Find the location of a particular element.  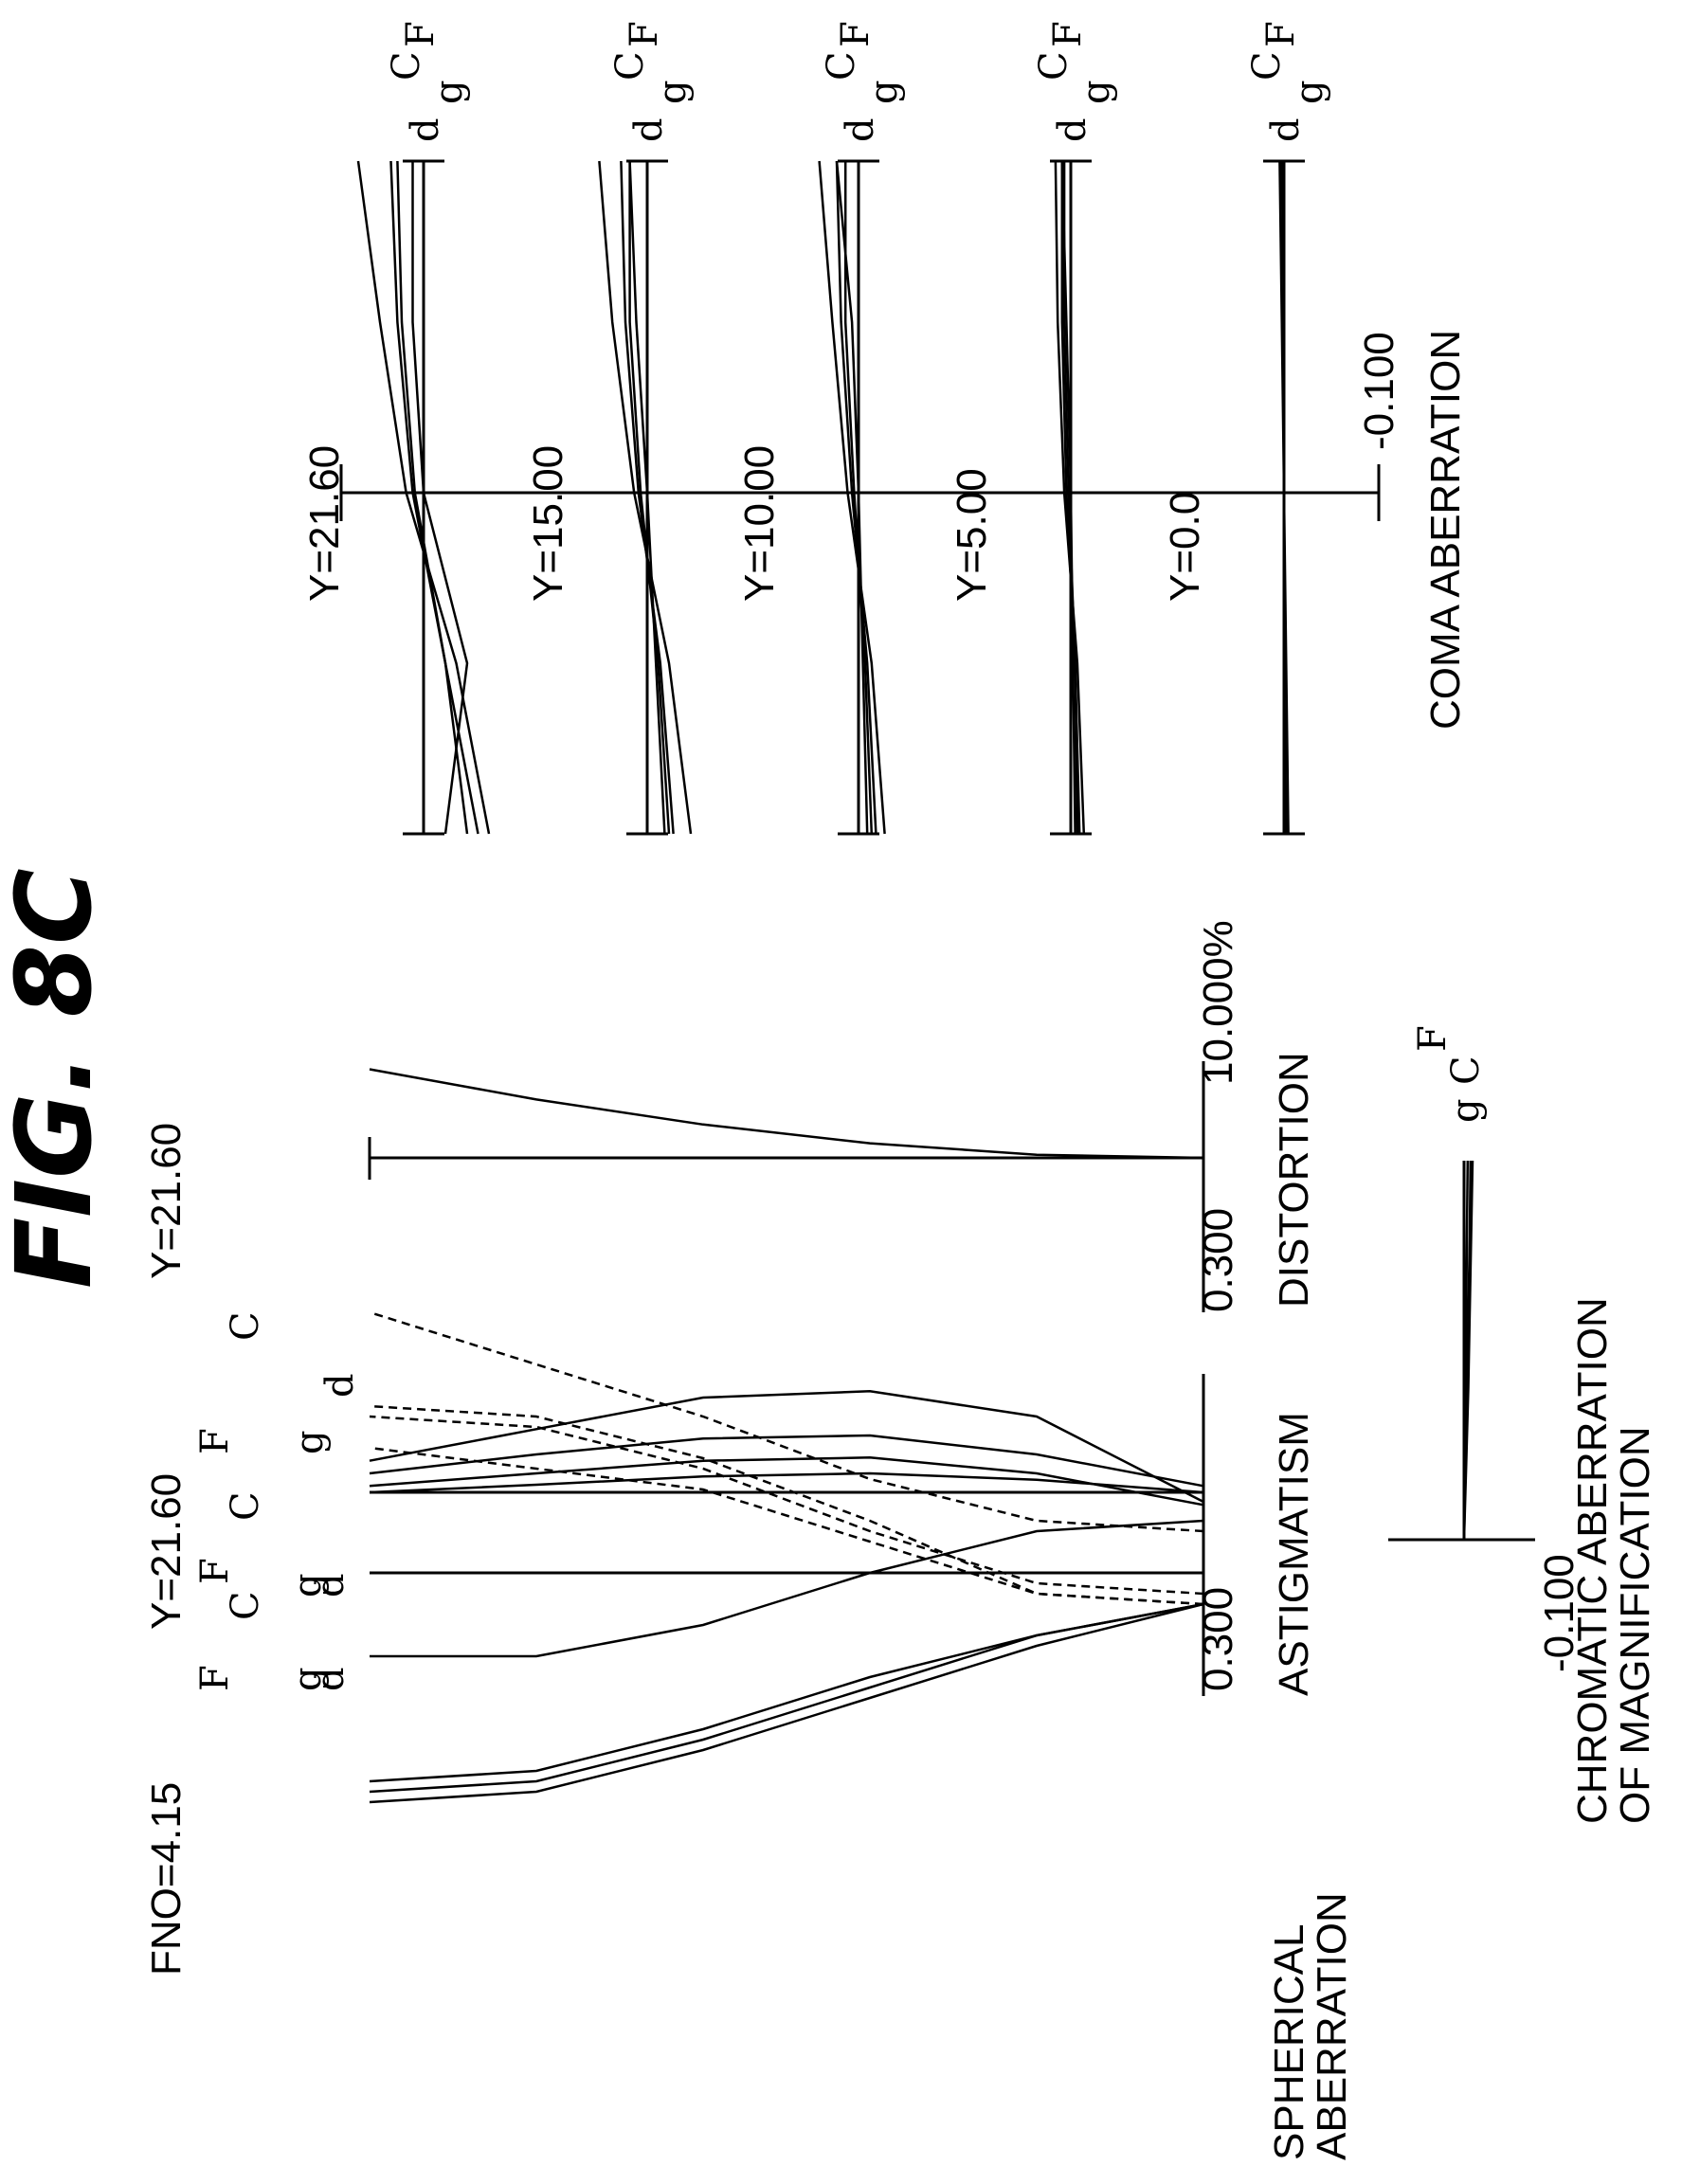

ca-legend-g: g is located at coordinates (1466, 1110).